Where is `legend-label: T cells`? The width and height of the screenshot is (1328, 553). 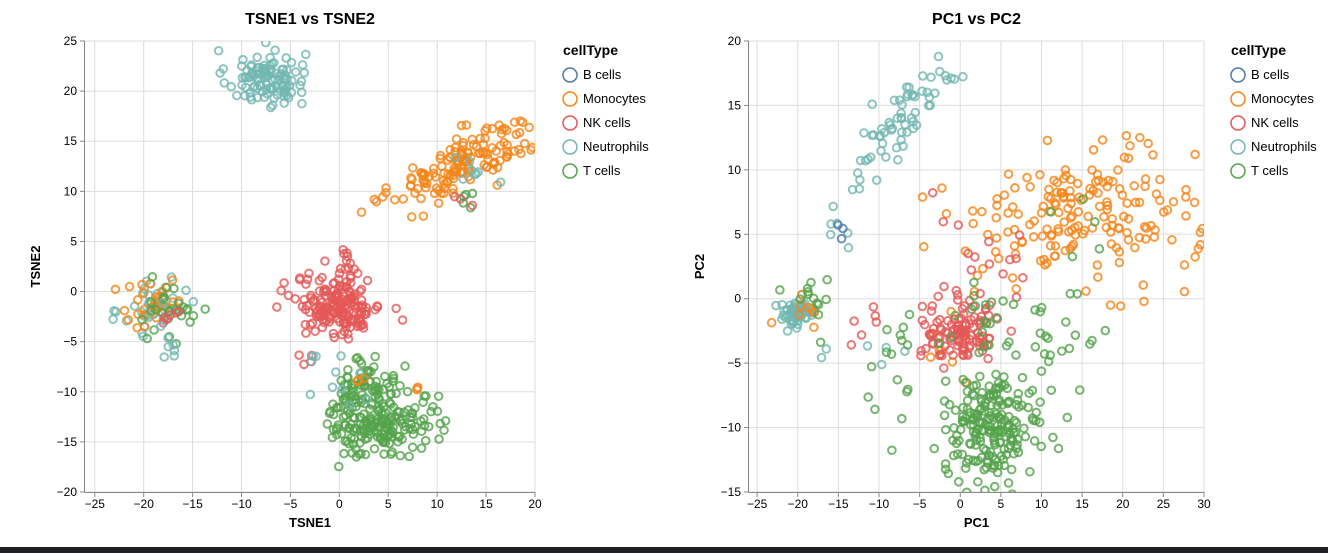
legend-label: T cells is located at coordinates (602, 170).